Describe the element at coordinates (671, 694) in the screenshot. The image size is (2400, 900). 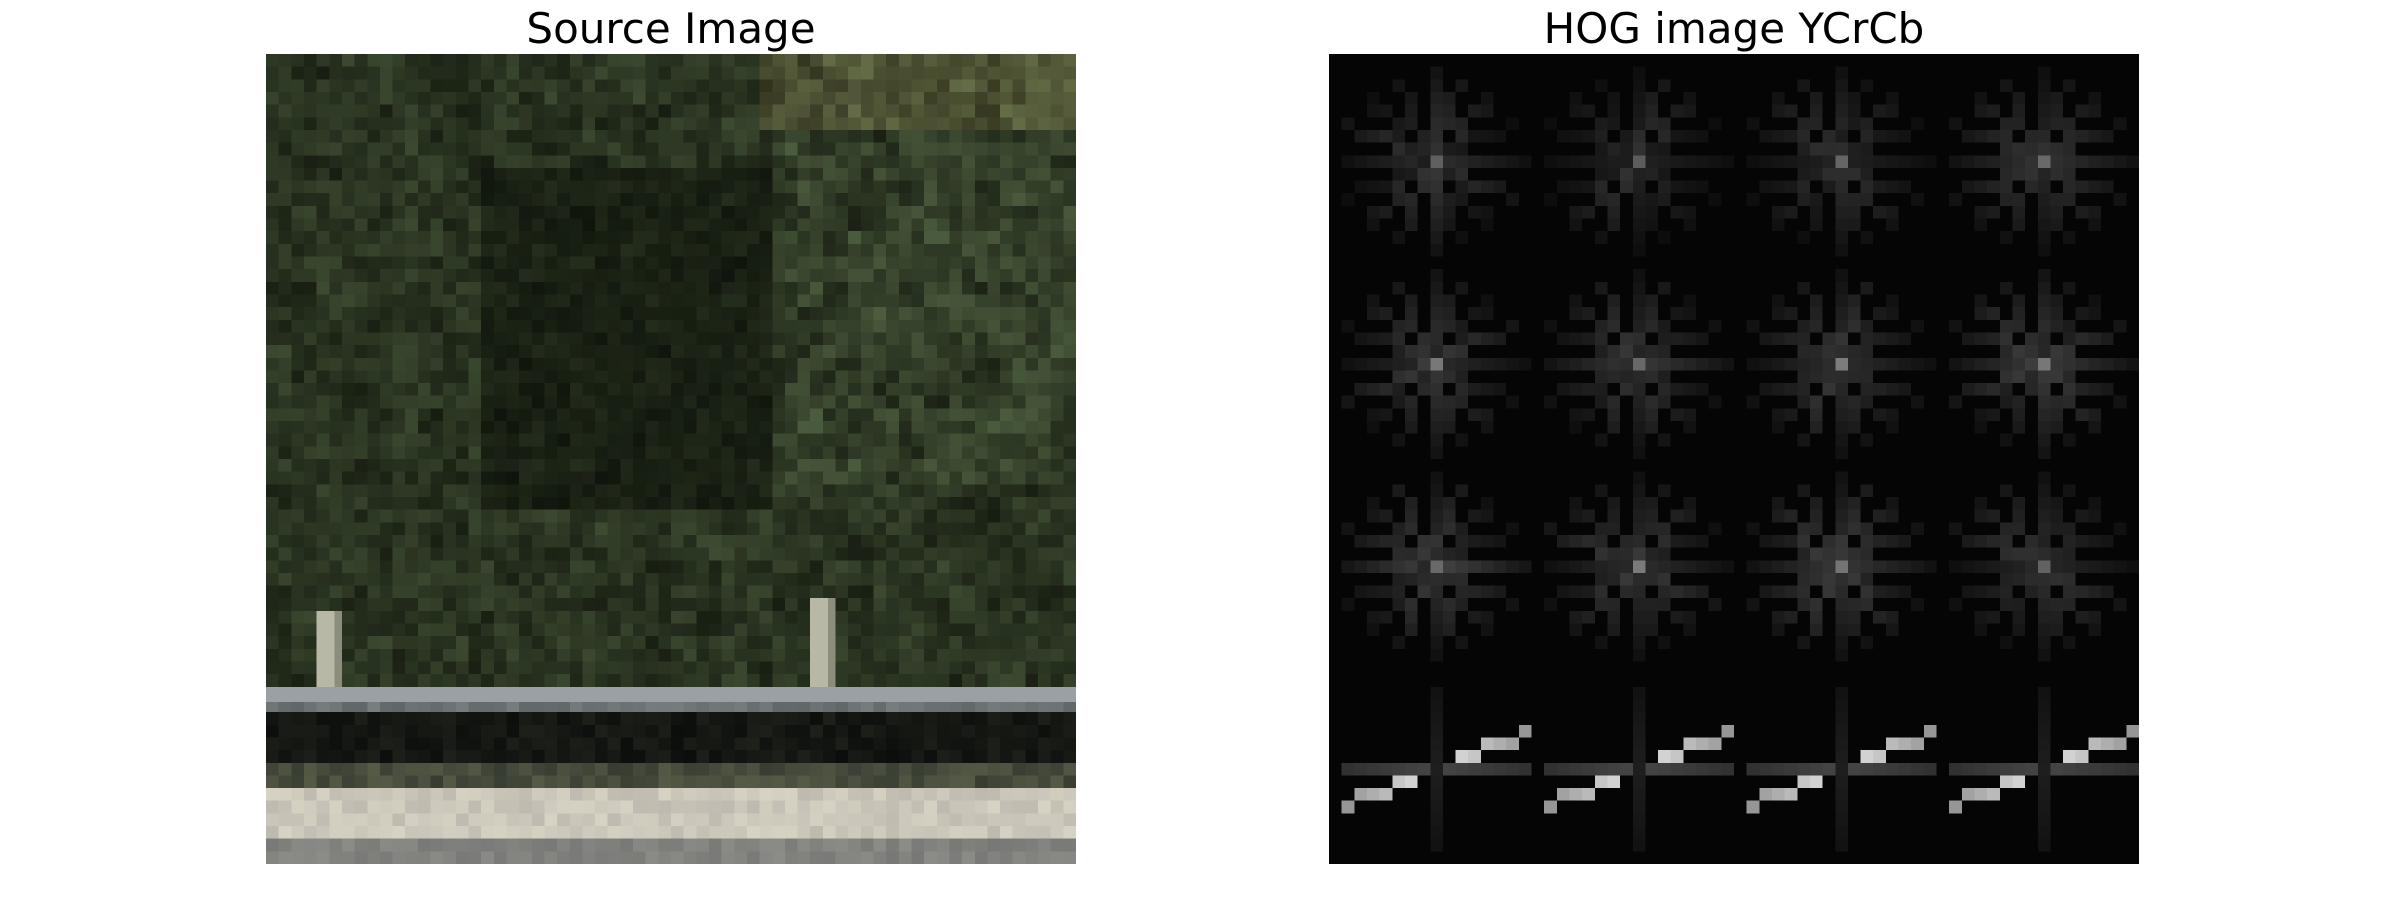
I see `guardrail-rail` at that location.